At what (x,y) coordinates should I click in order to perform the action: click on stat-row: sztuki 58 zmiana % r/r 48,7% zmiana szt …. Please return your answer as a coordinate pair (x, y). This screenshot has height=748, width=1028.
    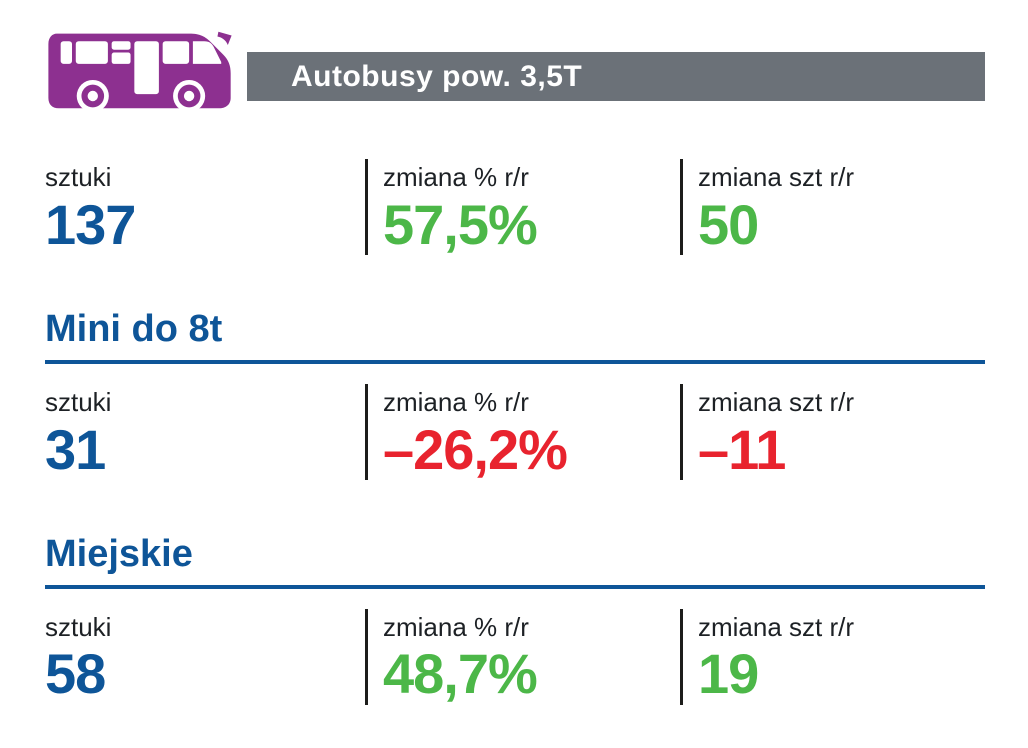
    Looking at the image, I should click on (515, 657).